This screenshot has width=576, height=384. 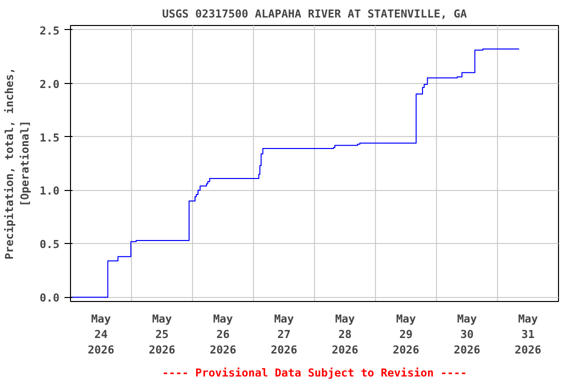 I want to click on x-tick-label: May 29 2026, so click(x=406, y=334).